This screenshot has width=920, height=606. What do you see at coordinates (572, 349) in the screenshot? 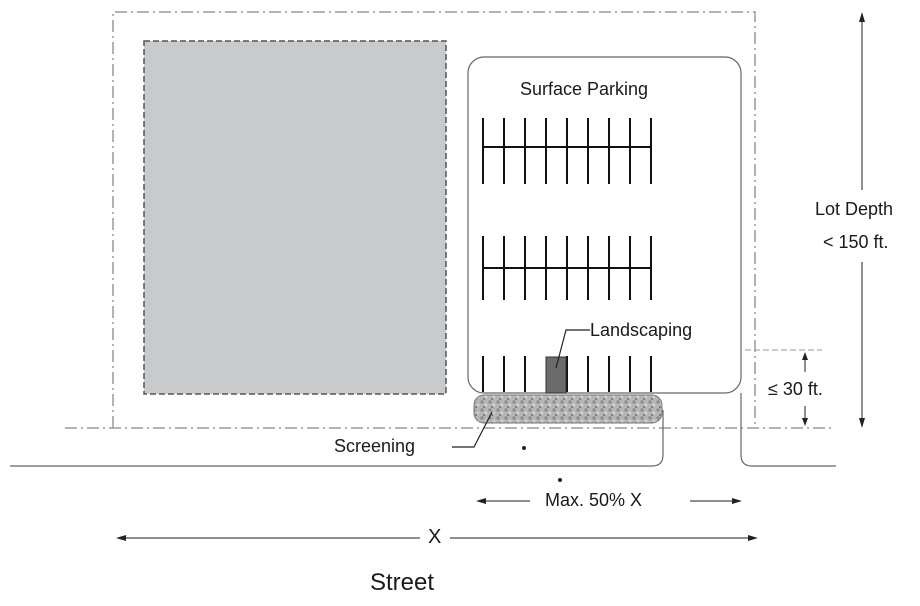
I see `landscaping-leader` at bounding box center [572, 349].